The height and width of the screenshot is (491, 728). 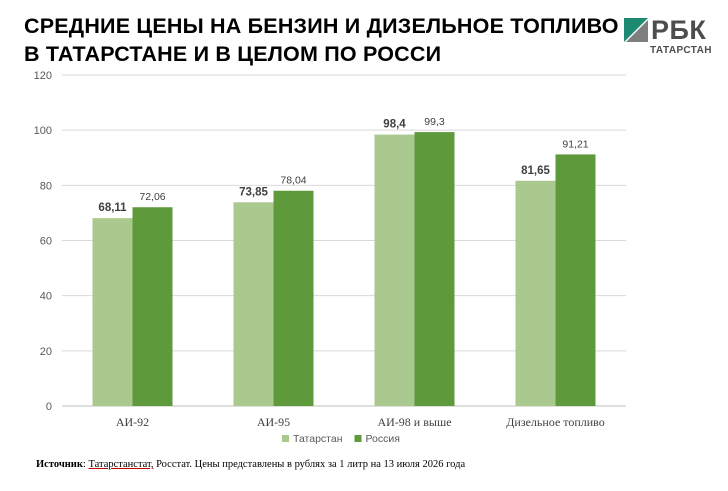 I want to click on x-category-label: Дизельное топливо, so click(x=555, y=422).